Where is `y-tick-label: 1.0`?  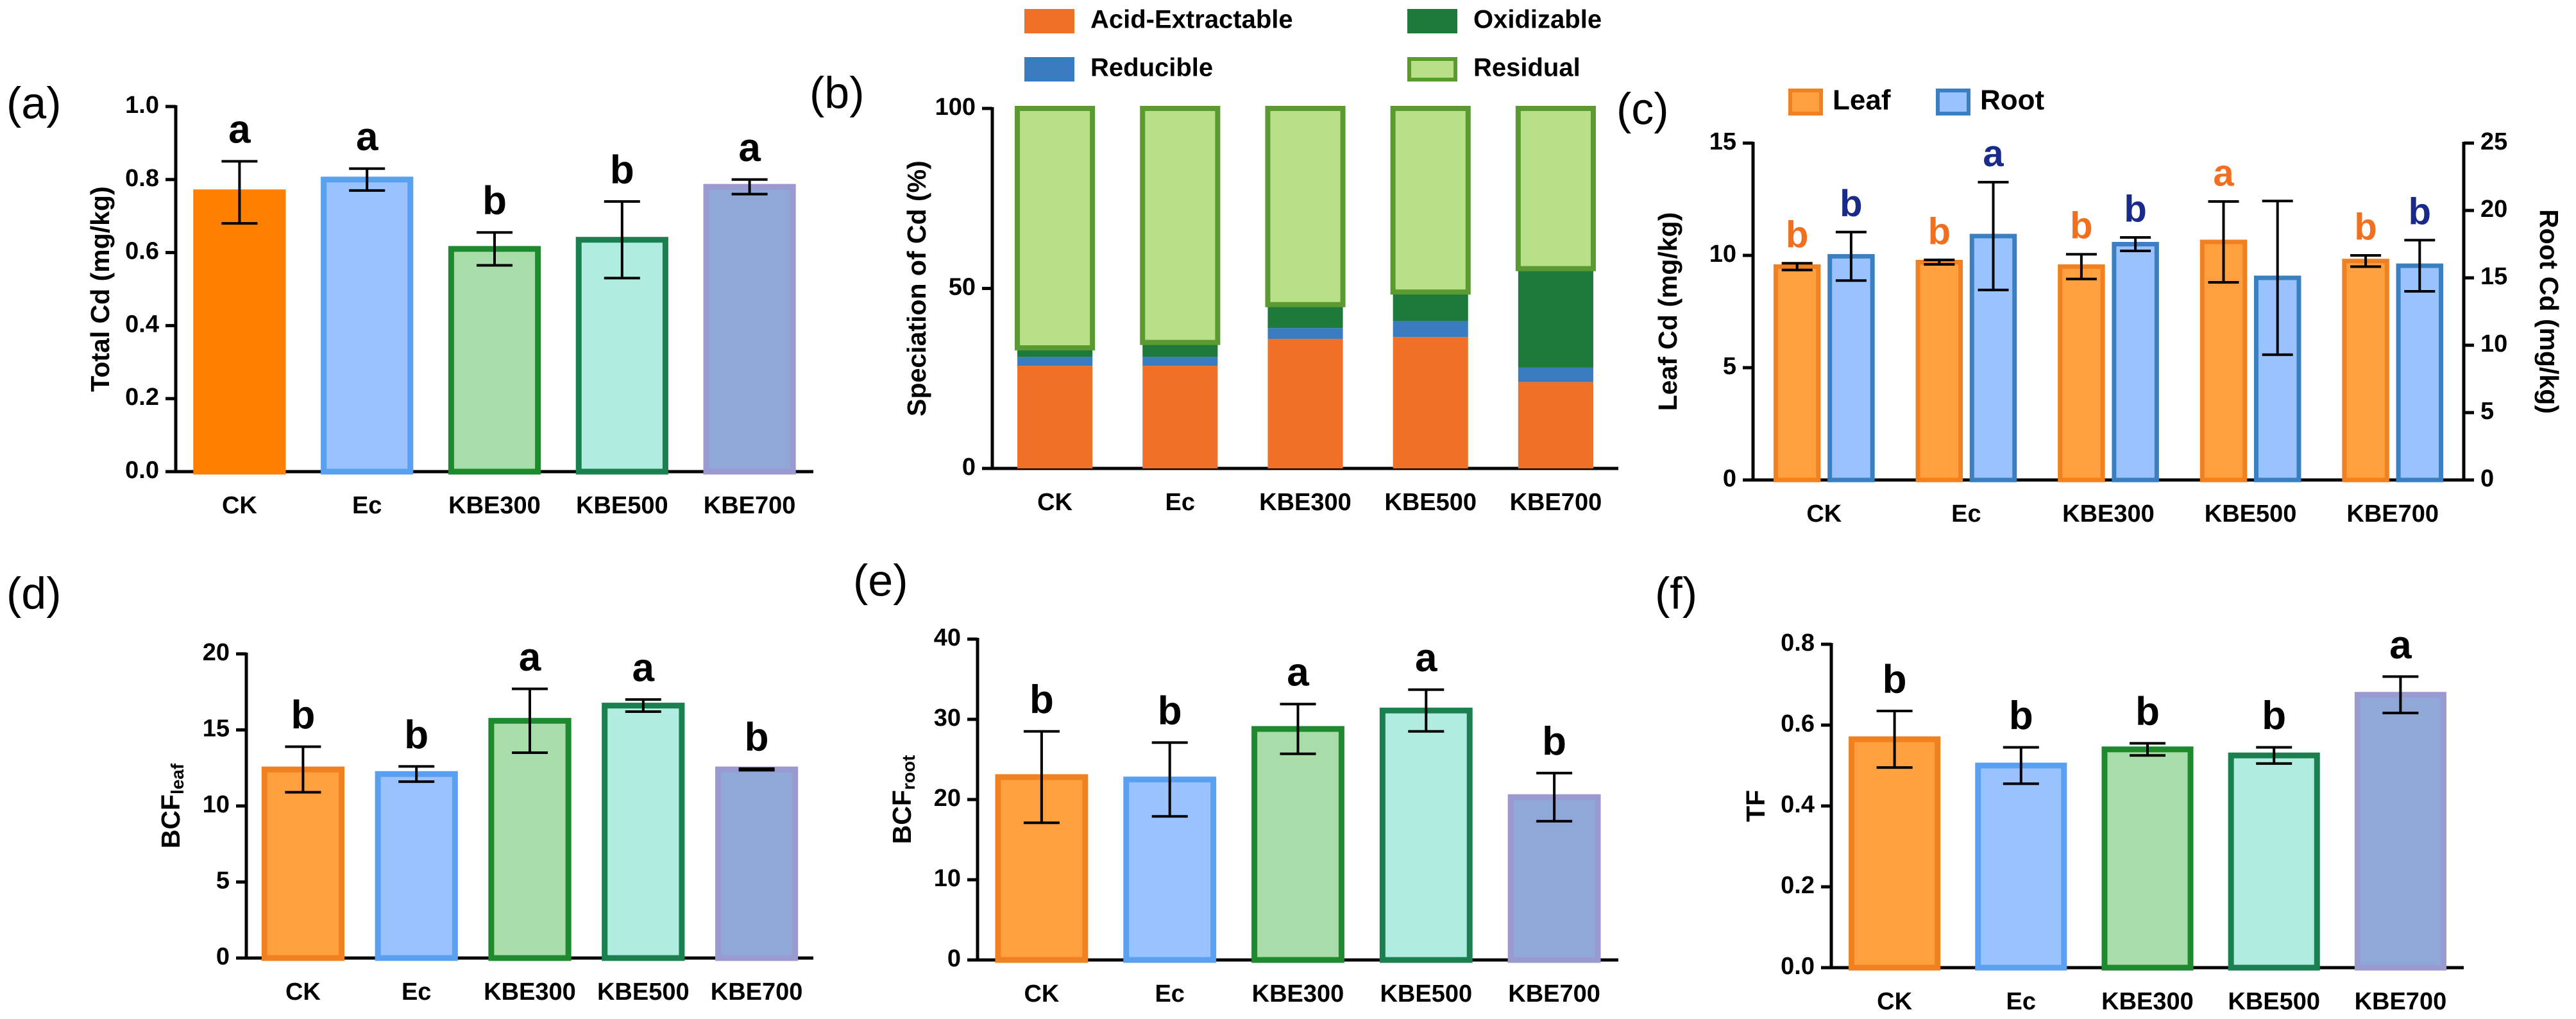
y-tick-label: 1.0 is located at coordinates (142, 105).